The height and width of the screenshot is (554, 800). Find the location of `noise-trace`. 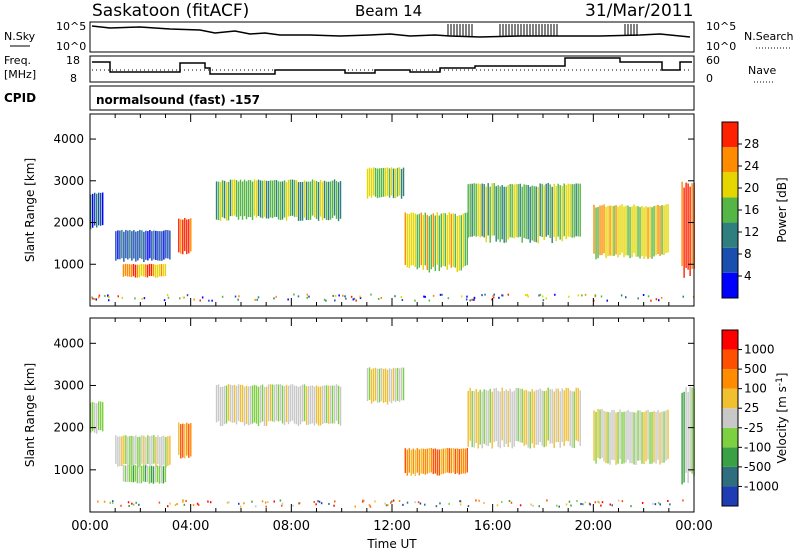

noise-trace is located at coordinates (391, 31).